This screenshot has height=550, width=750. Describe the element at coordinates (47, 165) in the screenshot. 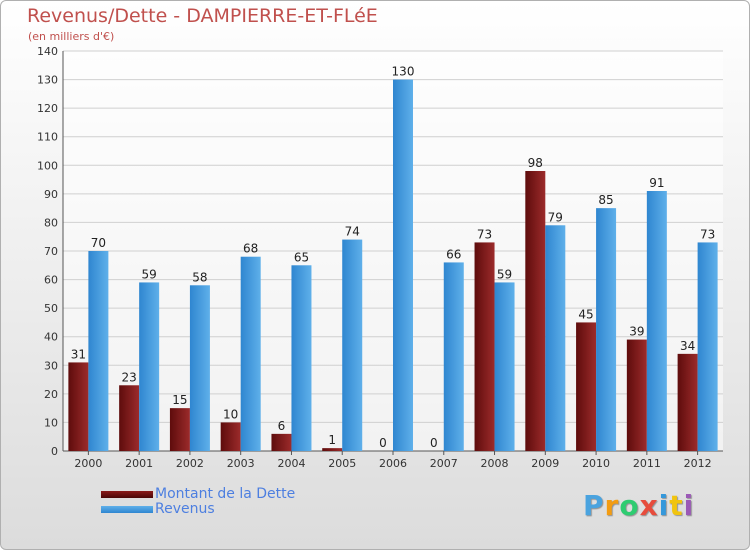

I see `y-tick-label: 100` at that location.